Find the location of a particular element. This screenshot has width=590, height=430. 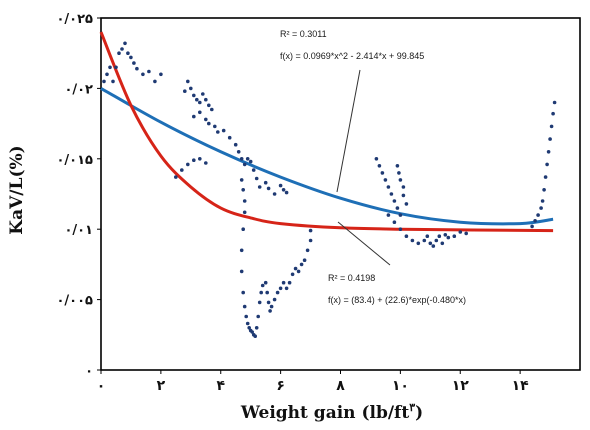

y-tick-label: ۰/۰۰۵ is located at coordinates (75, 301).